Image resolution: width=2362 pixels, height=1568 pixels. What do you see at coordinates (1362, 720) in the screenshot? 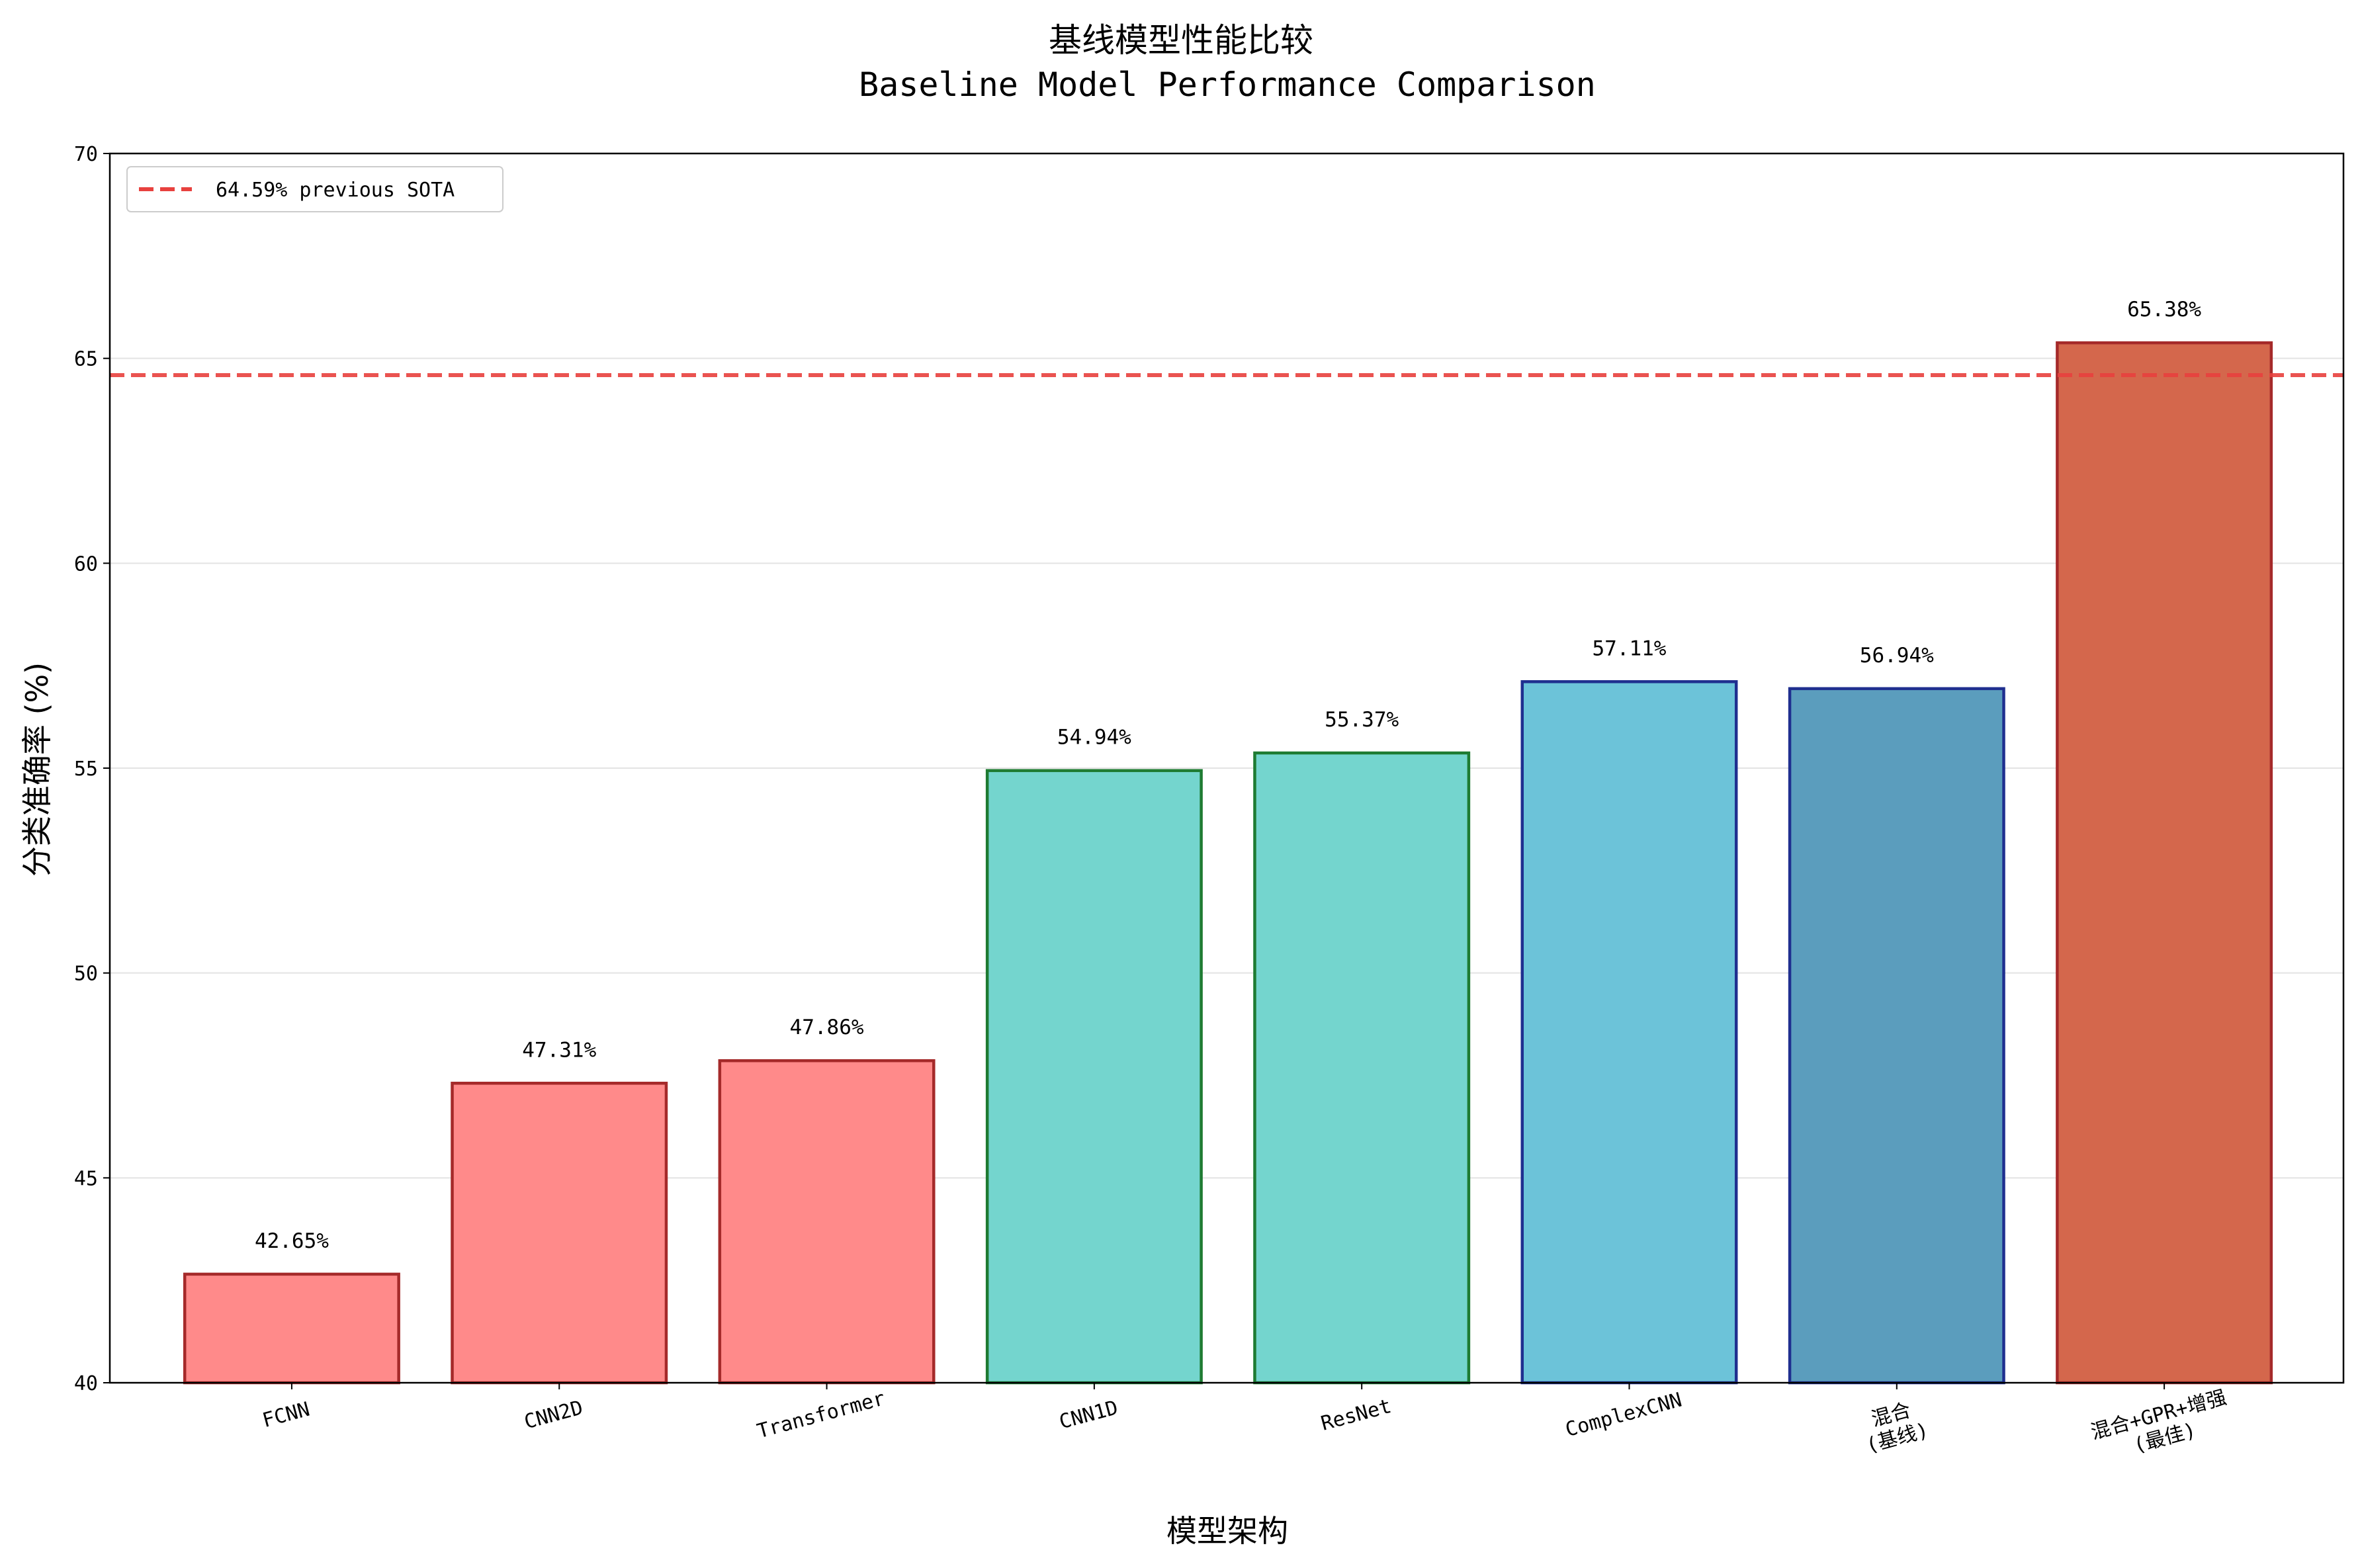
I see `value-label: 55.37%` at bounding box center [1362, 720].